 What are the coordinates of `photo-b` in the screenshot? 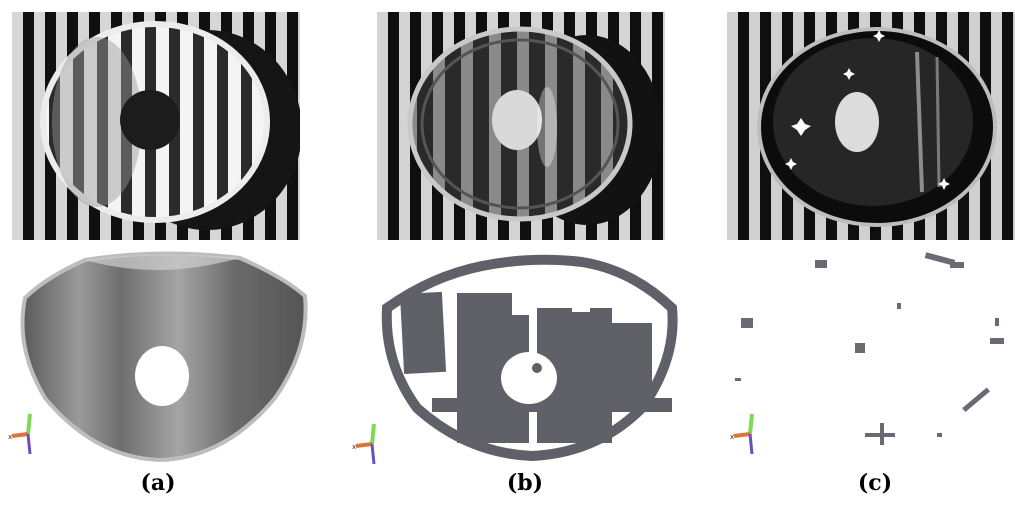 It's located at (521, 126).